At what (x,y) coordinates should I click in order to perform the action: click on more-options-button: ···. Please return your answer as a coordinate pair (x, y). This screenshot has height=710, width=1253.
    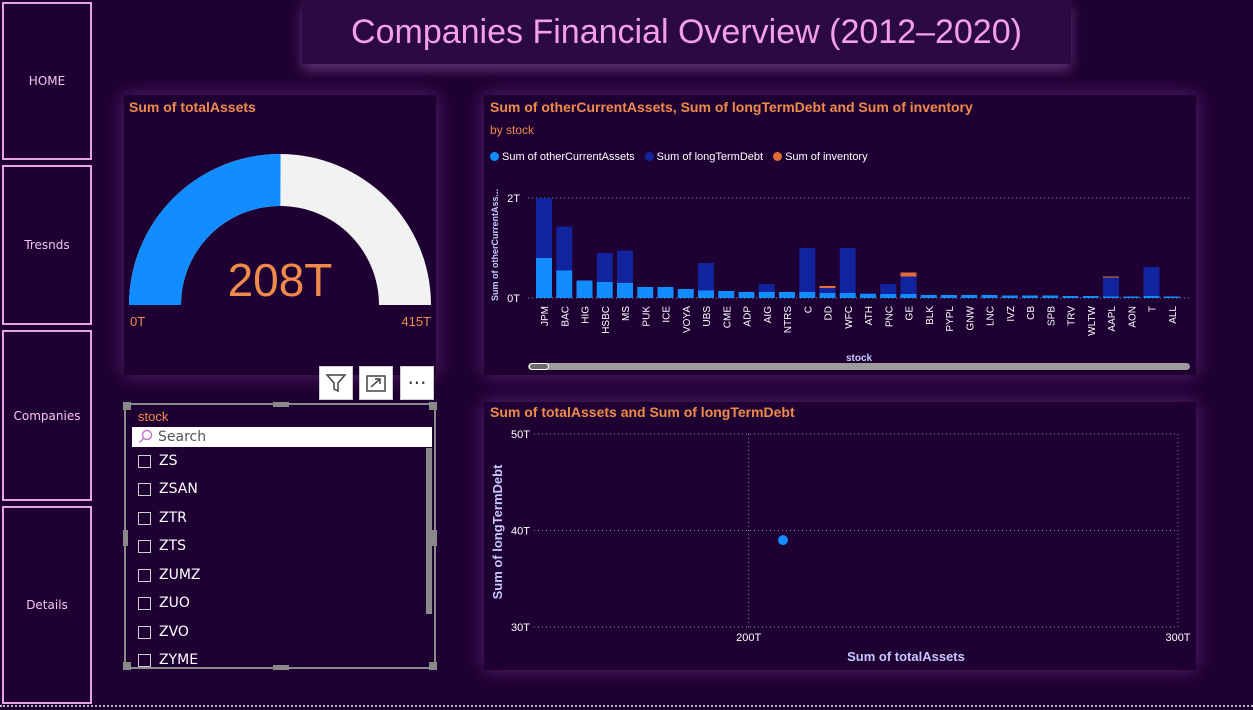
    Looking at the image, I should click on (417, 383).